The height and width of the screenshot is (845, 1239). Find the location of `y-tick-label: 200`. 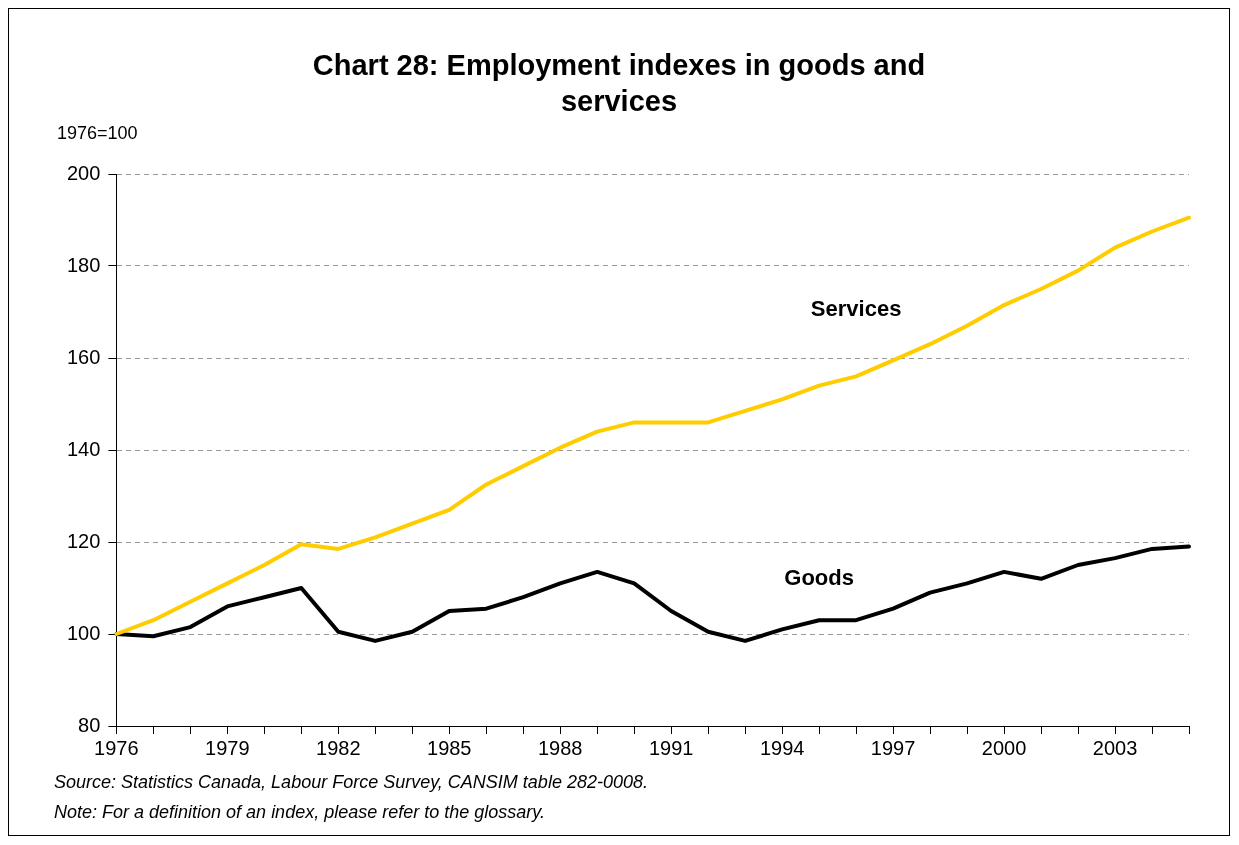

y-tick-label: 200 is located at coordinates (83, 172).